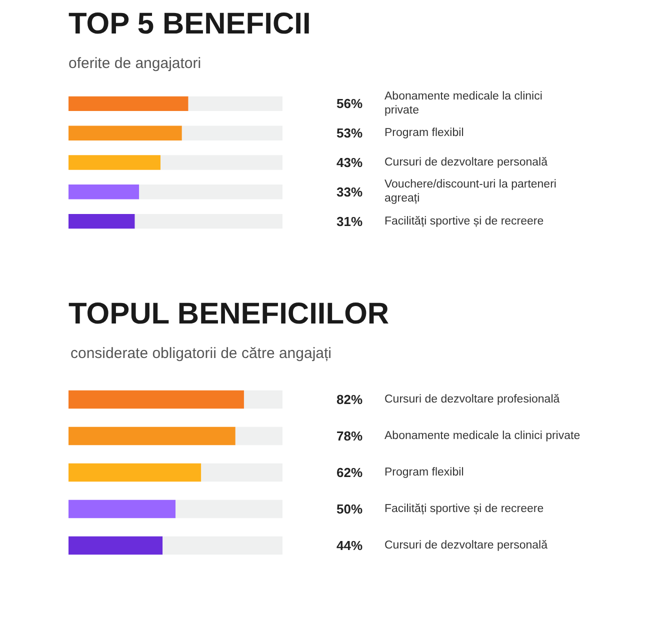 The width and height of the screenshot is (660, 625). What do you see at coordinates (472, 400) in the screenshot?
I see `category-label: Cursuri de dezvoltare profesională` at bounding box center [472, 400].